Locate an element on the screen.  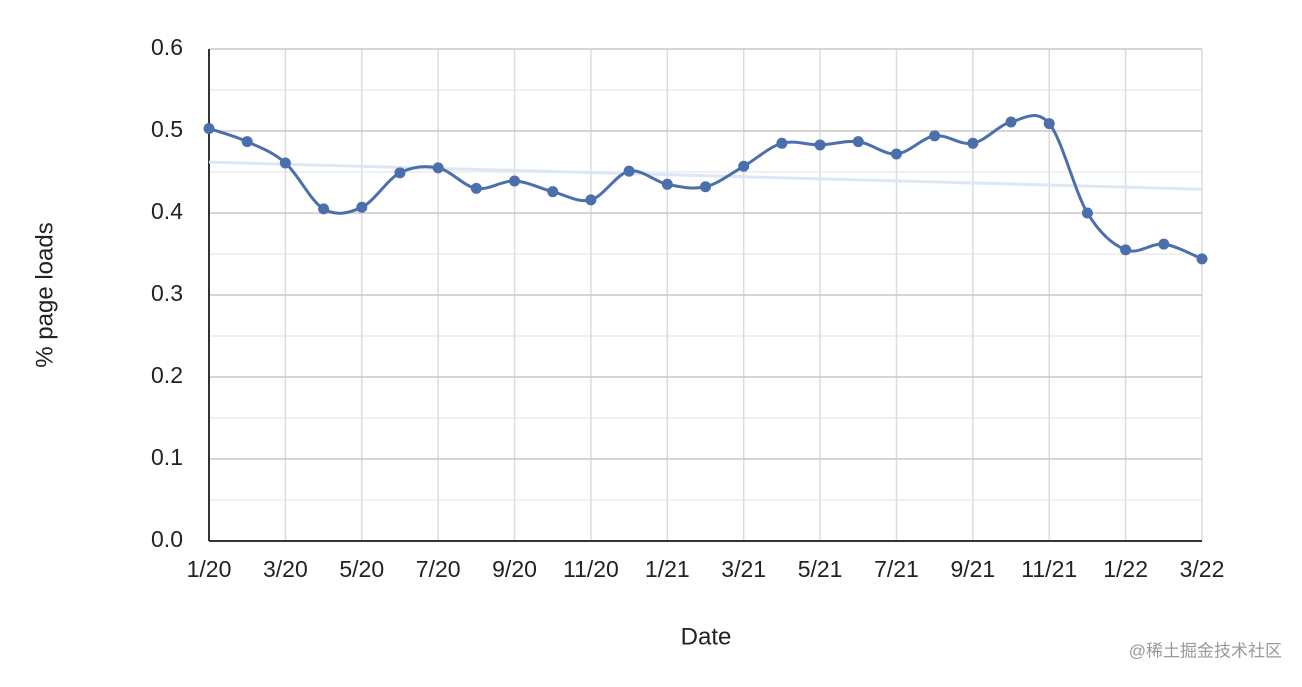
x-tick-label: 3/20 is located at coordinates (285, 569).